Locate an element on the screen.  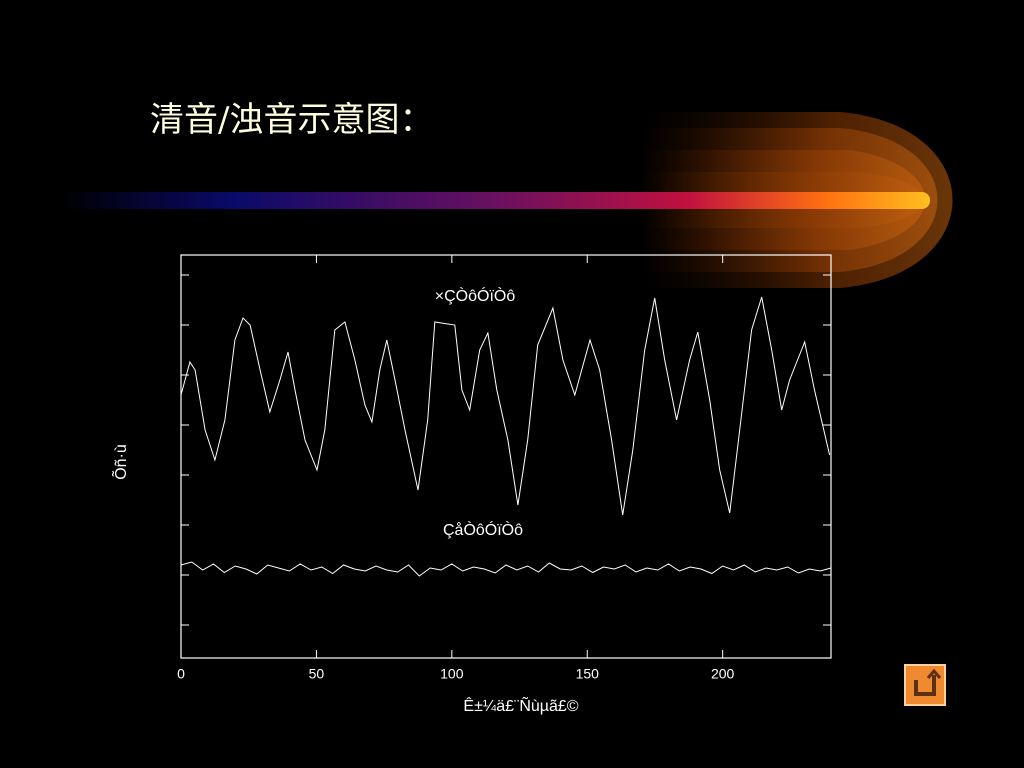
x-tick-label: 200 is located at coordinates (723, 674).